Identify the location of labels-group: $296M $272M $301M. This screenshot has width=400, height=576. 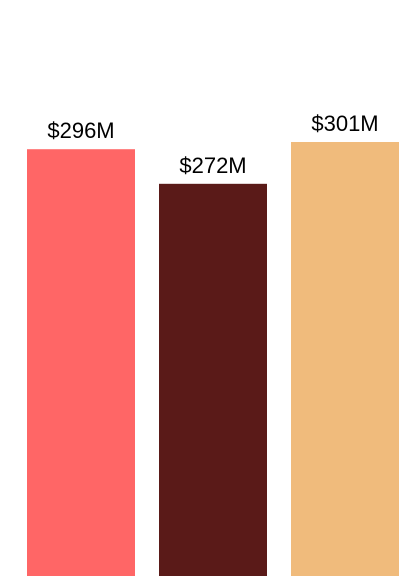
(212, 144).